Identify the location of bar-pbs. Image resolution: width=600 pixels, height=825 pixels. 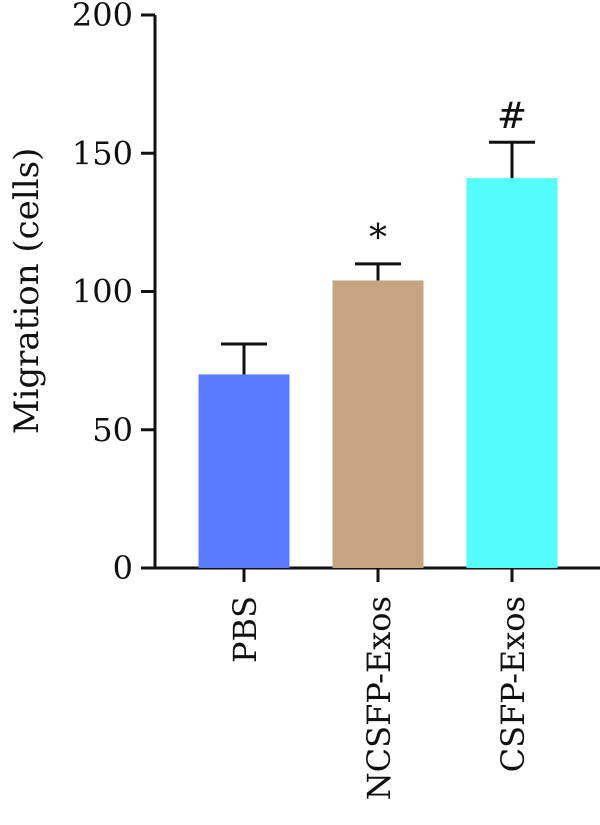
(244, 471).